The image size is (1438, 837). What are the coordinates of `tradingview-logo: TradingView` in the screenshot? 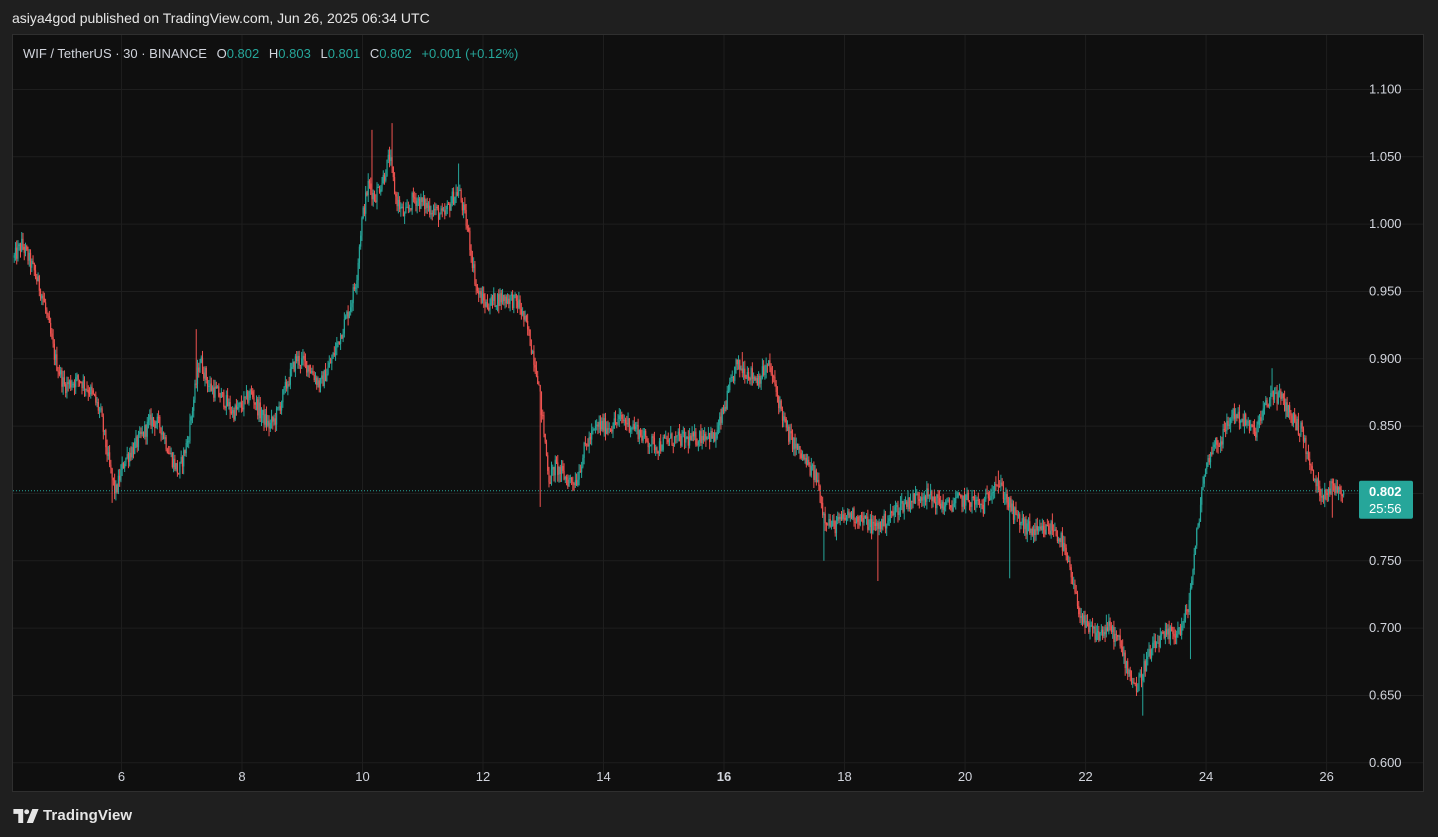 It's located at (72, 815).